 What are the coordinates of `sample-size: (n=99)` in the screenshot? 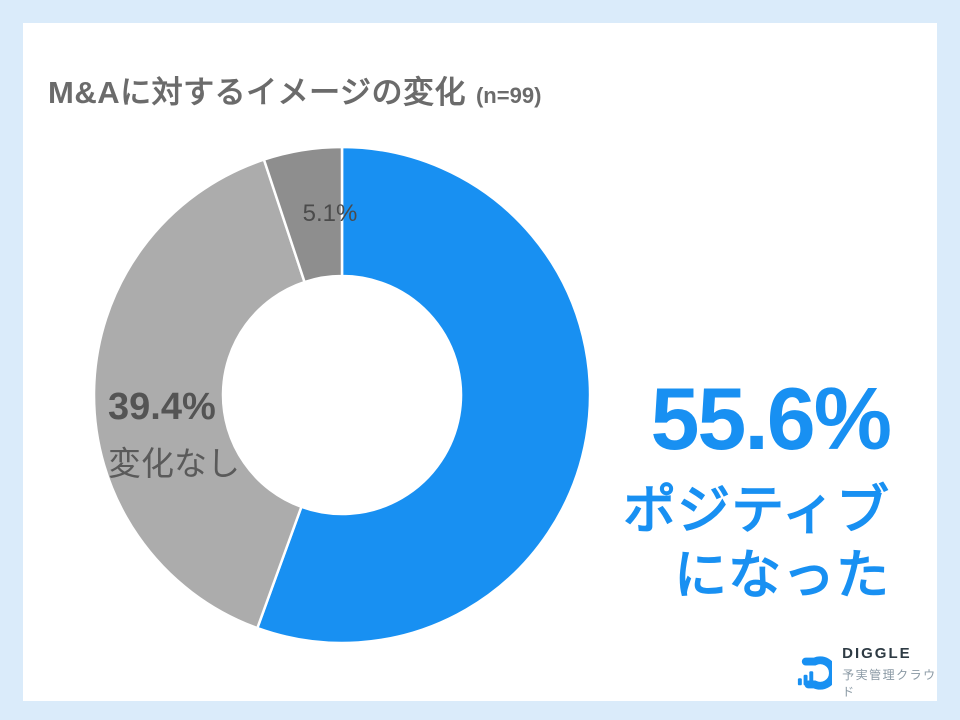 It's located at (508, 95).